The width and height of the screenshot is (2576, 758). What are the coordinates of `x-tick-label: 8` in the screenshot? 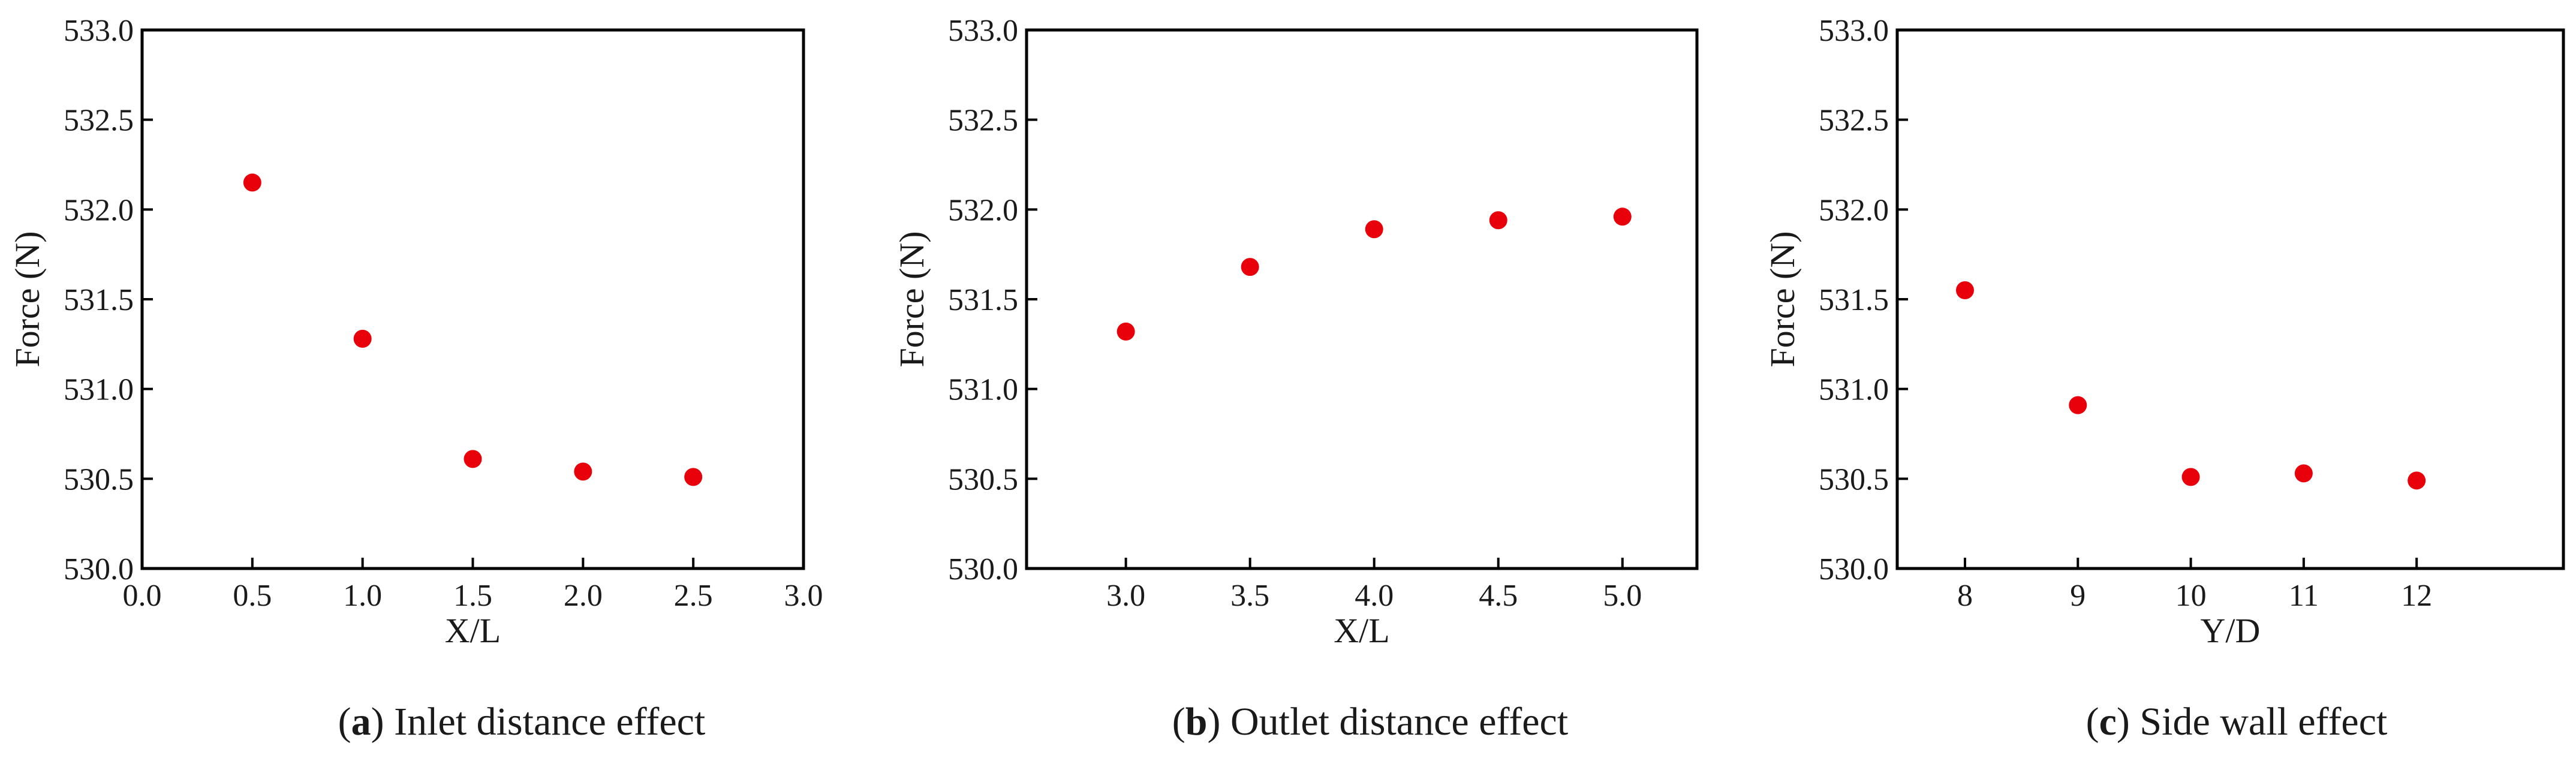 It's located at (1965, 596).